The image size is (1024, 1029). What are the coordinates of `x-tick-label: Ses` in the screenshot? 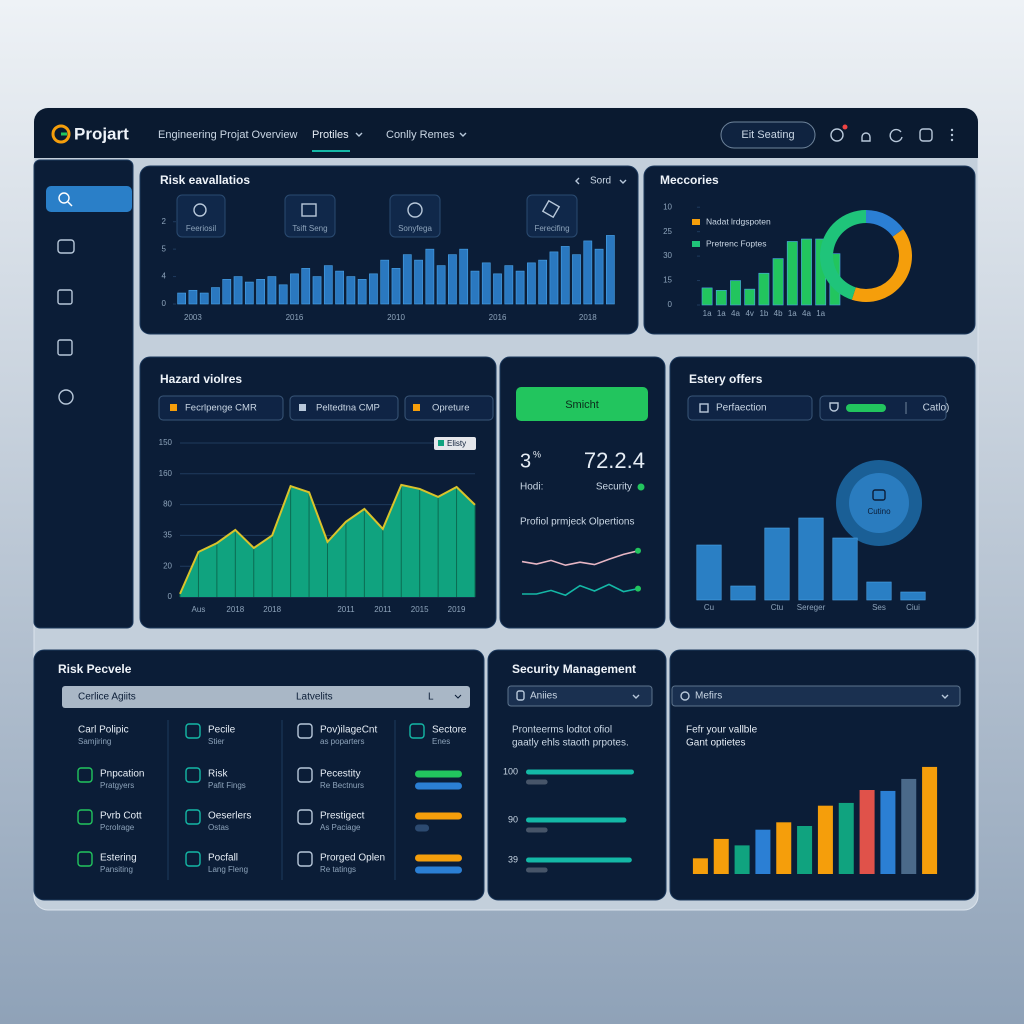 It's located at (879, 607).